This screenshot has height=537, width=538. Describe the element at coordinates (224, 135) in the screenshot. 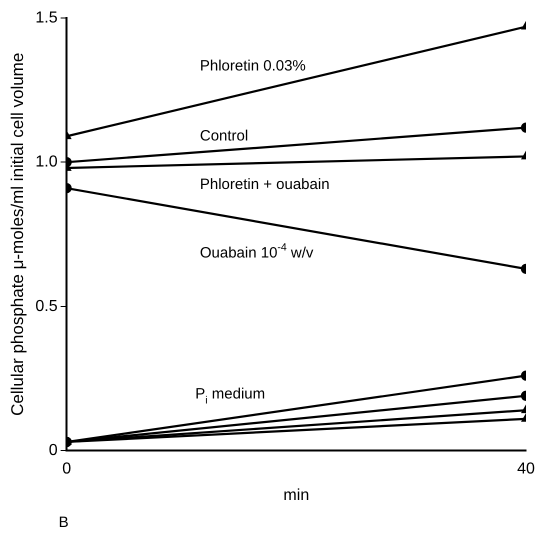

I see `series-label: Control` at that location.